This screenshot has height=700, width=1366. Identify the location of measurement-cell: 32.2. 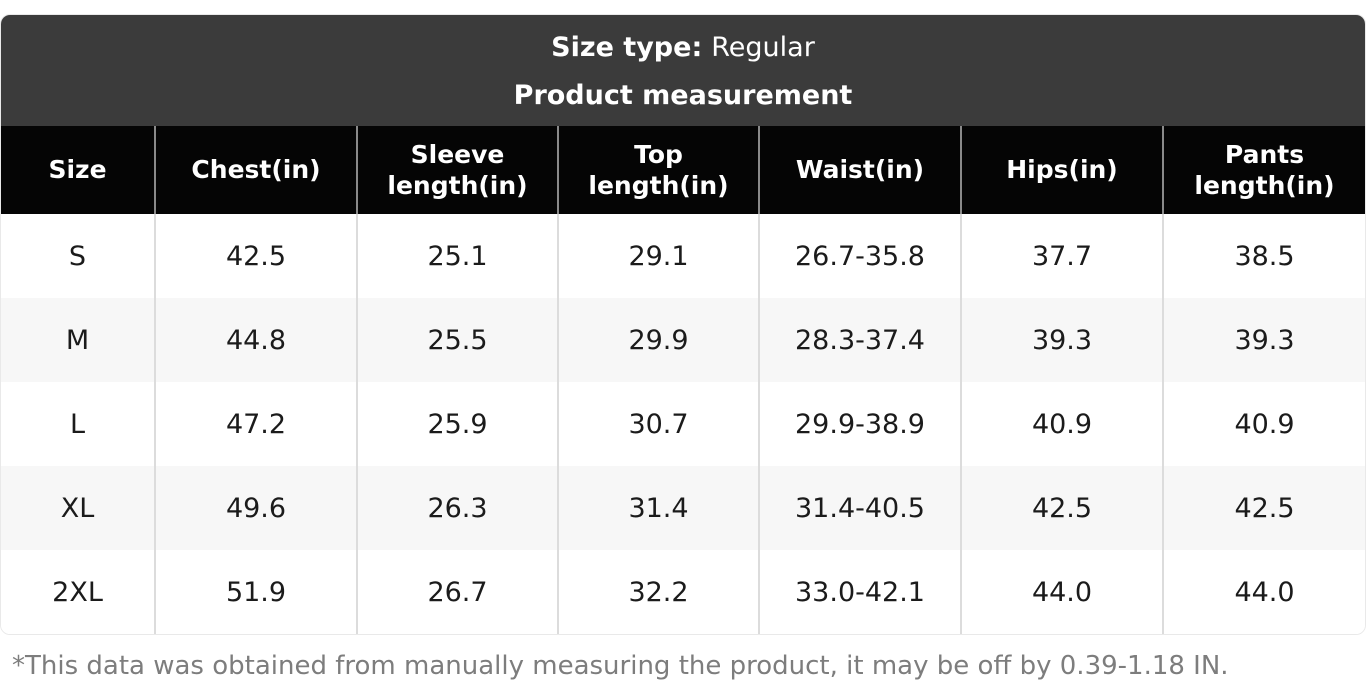
(658, 592).